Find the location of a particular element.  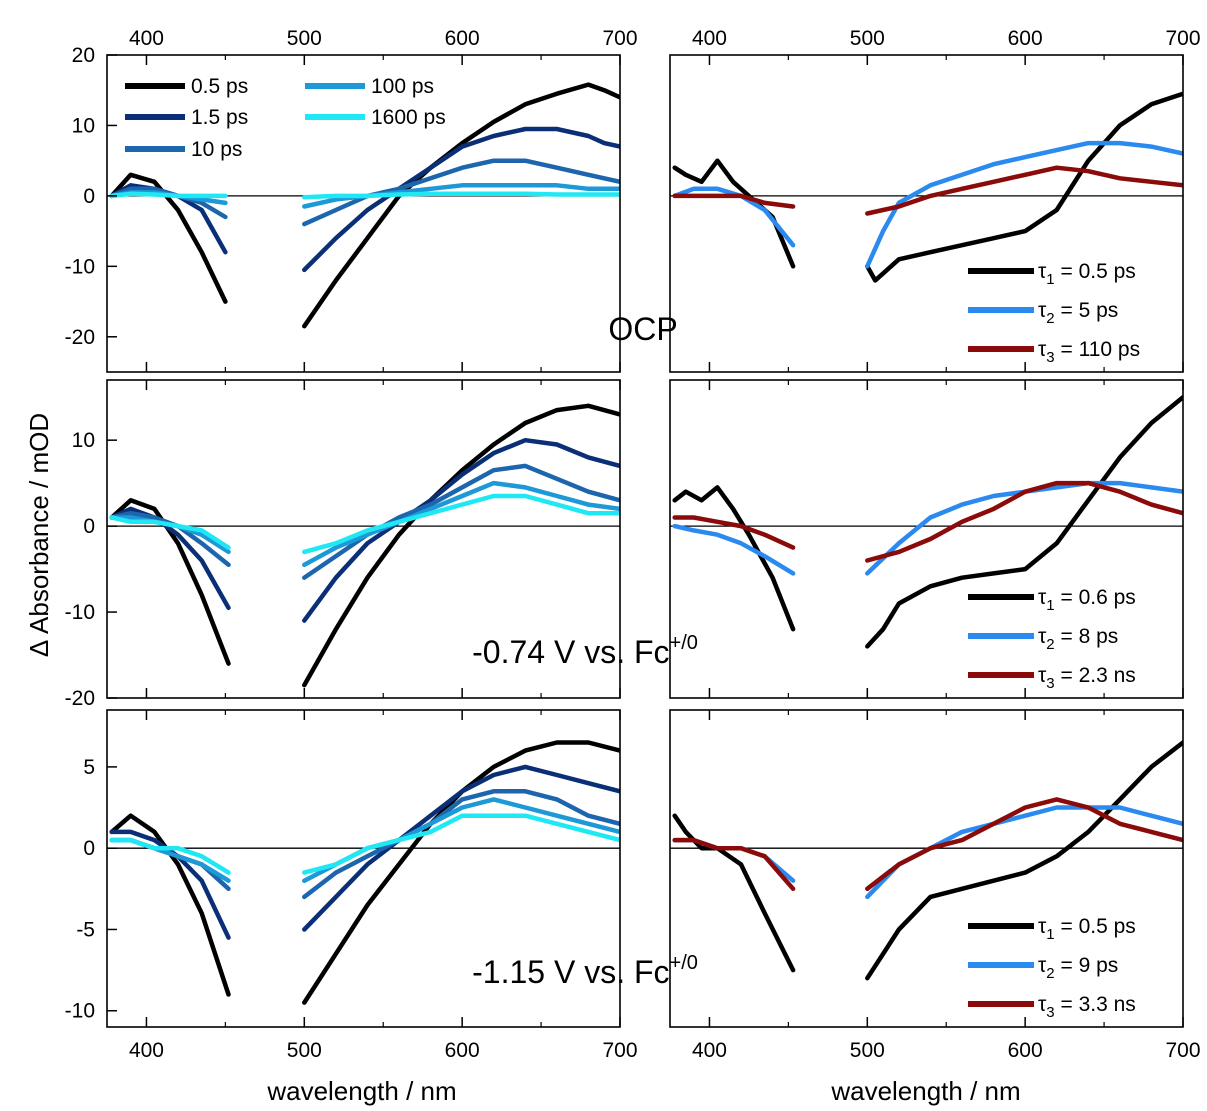

panel-annotation: OCP is located at coordinates (642, 329).